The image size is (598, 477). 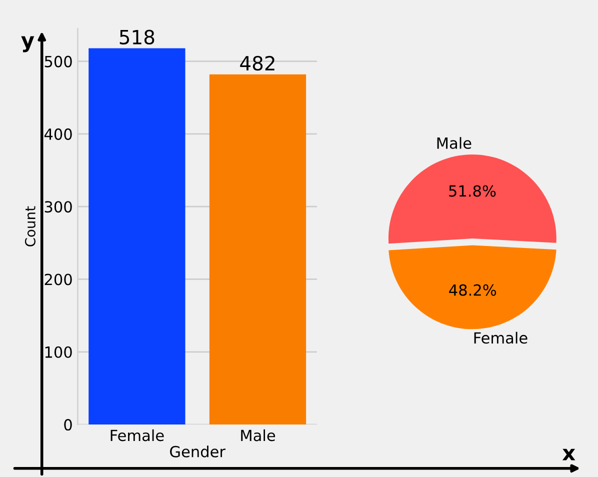 What do you see at coordinates (58, 280) in the screenshot?
I see `y-tick-label: 200` at bounding box center [58, 280].